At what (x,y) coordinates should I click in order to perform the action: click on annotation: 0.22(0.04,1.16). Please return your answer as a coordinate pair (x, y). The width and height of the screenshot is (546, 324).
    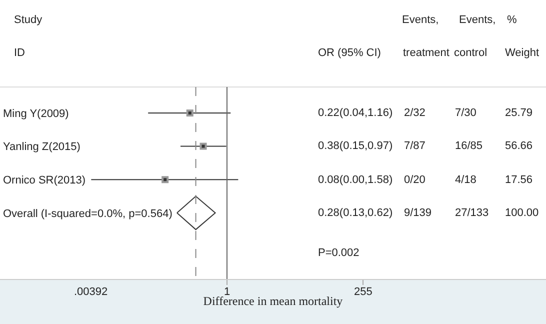
    Looking at the image, I should click on (355, 113).